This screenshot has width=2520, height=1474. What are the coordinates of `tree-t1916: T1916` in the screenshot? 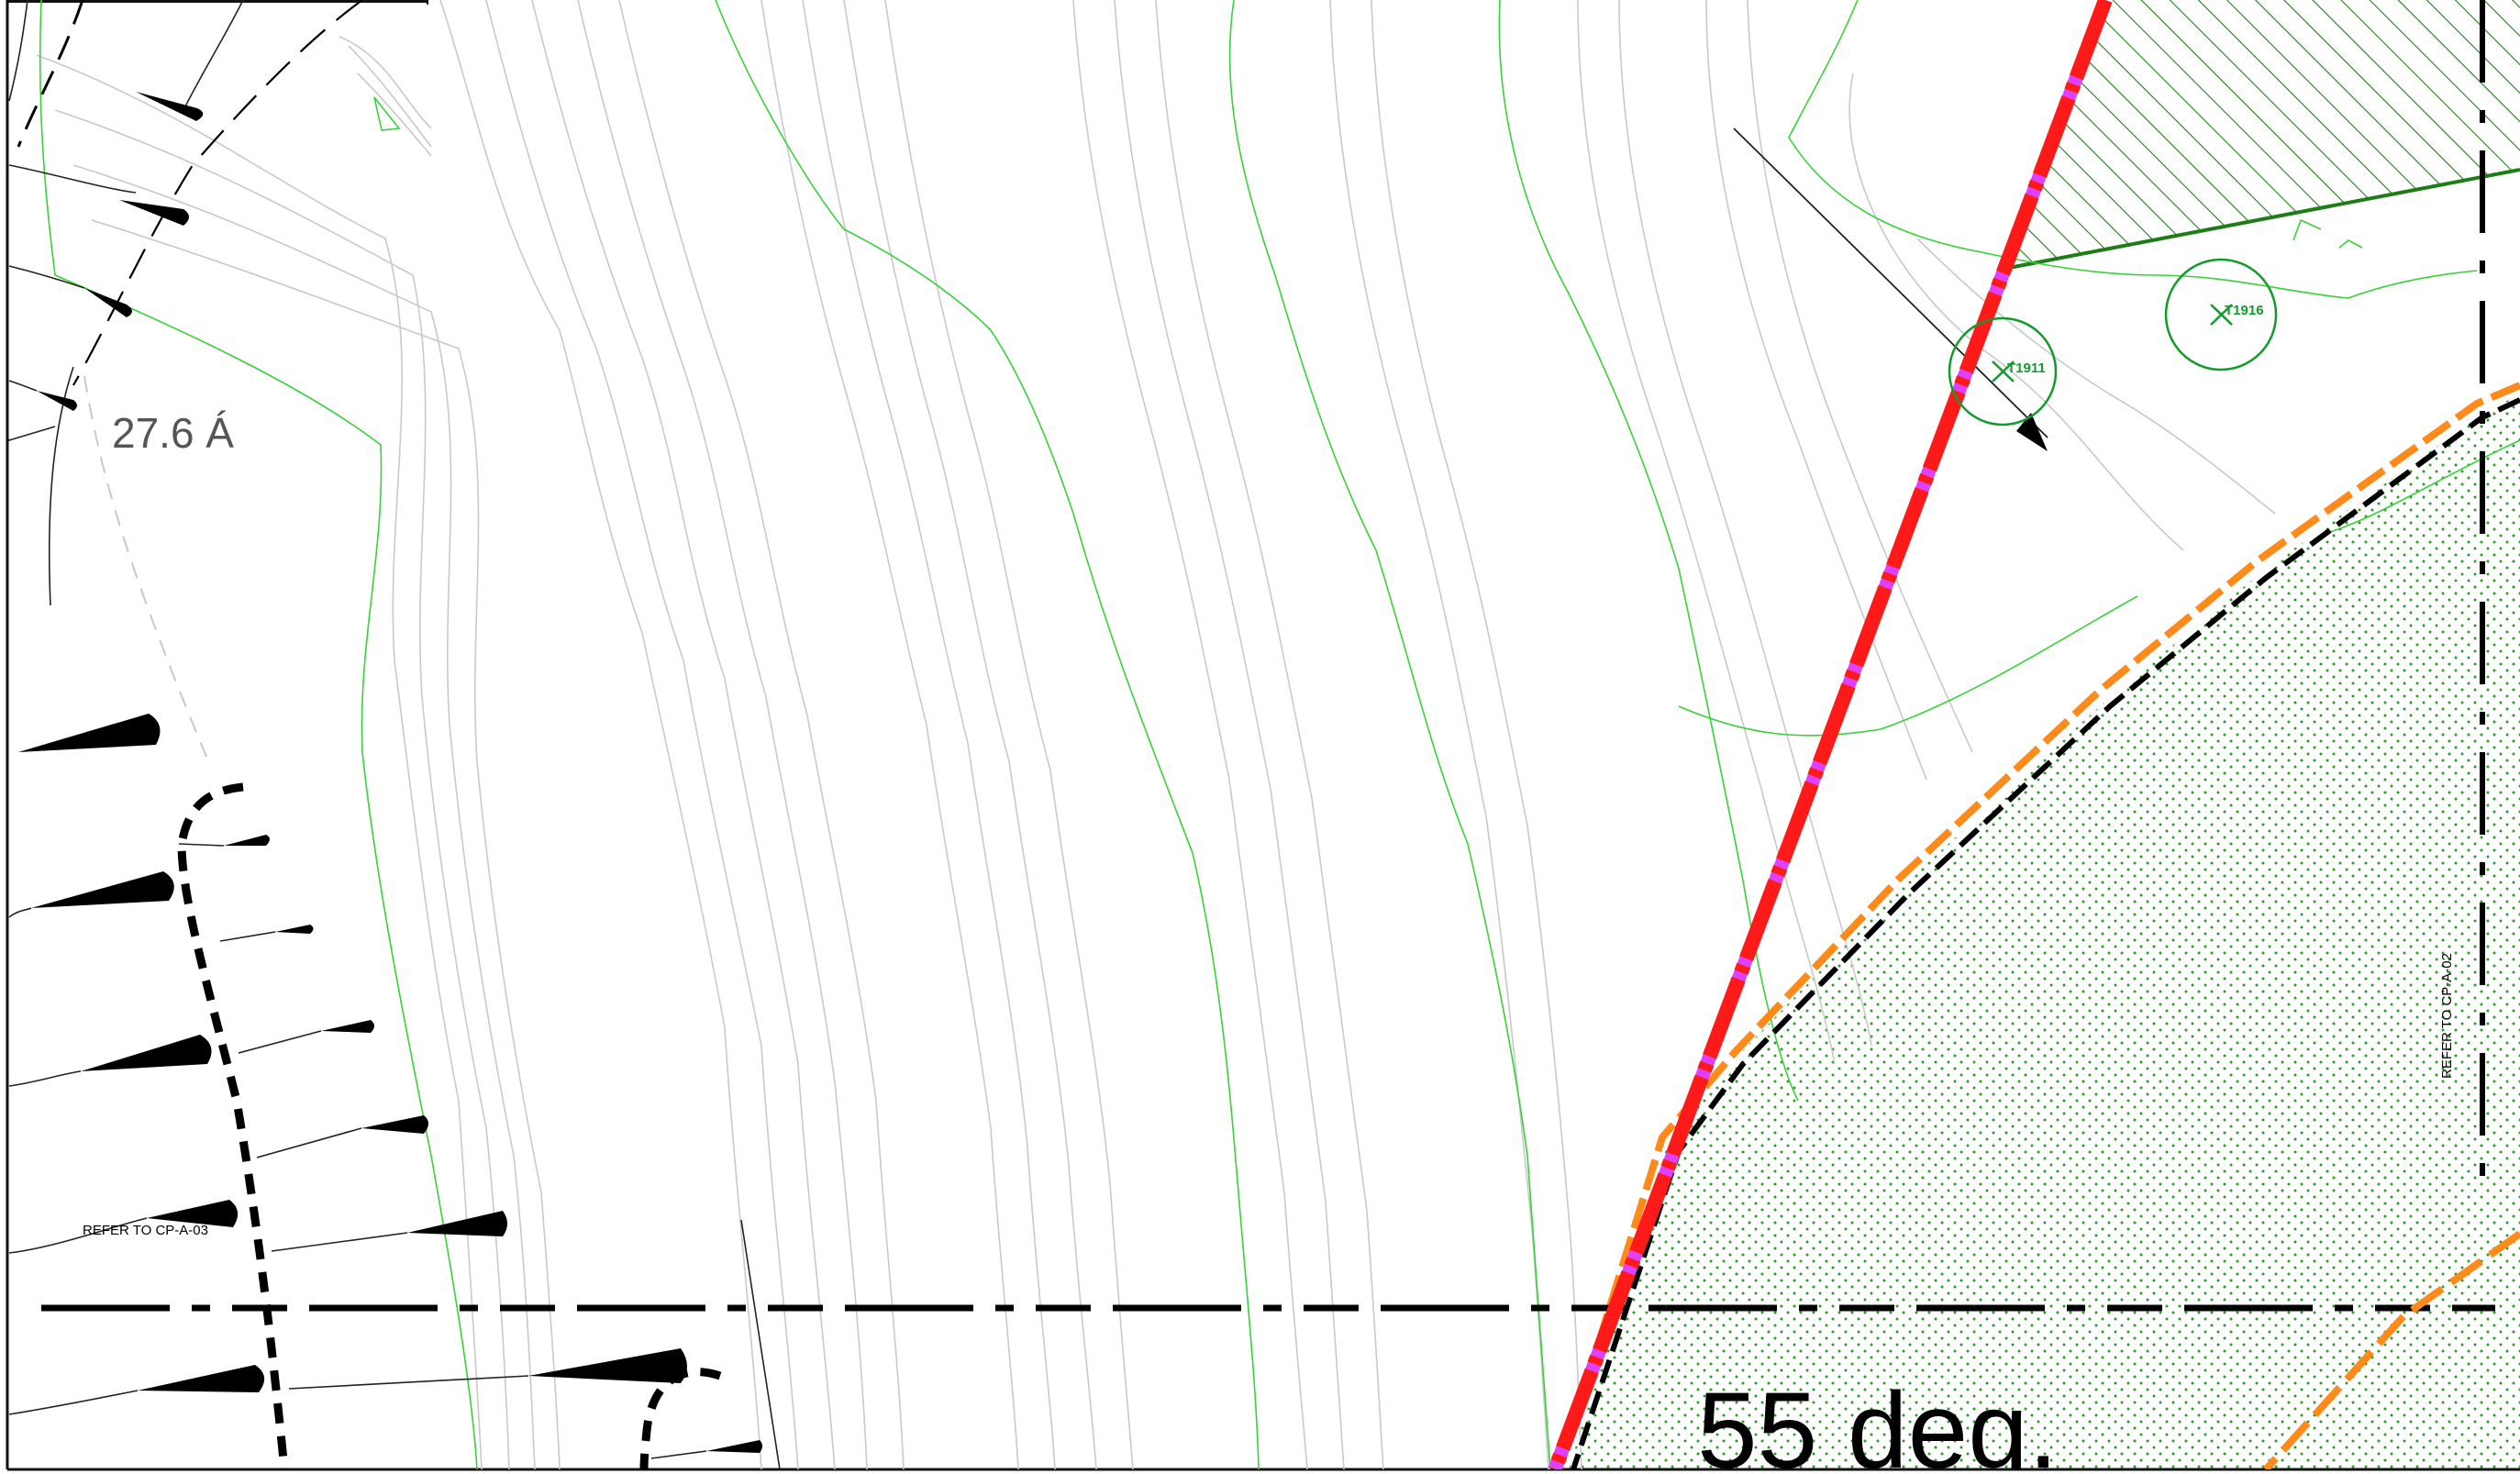 It's located at (2221, 314).